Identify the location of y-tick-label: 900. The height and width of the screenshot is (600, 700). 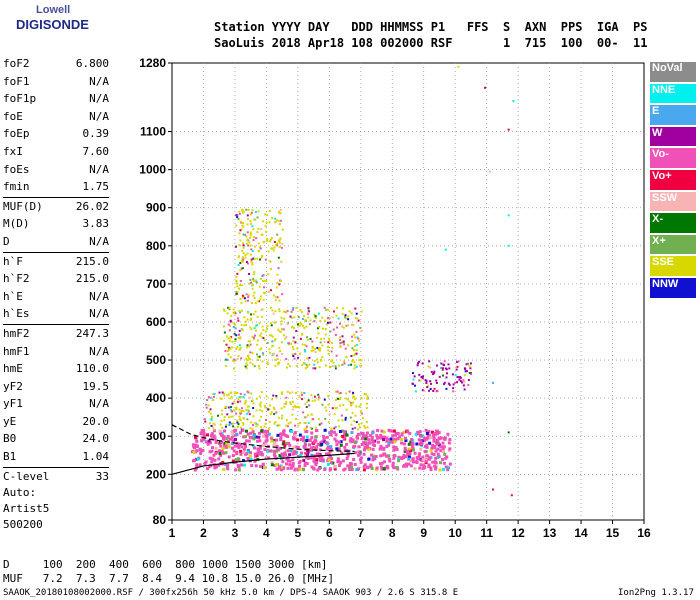
(156, 208).